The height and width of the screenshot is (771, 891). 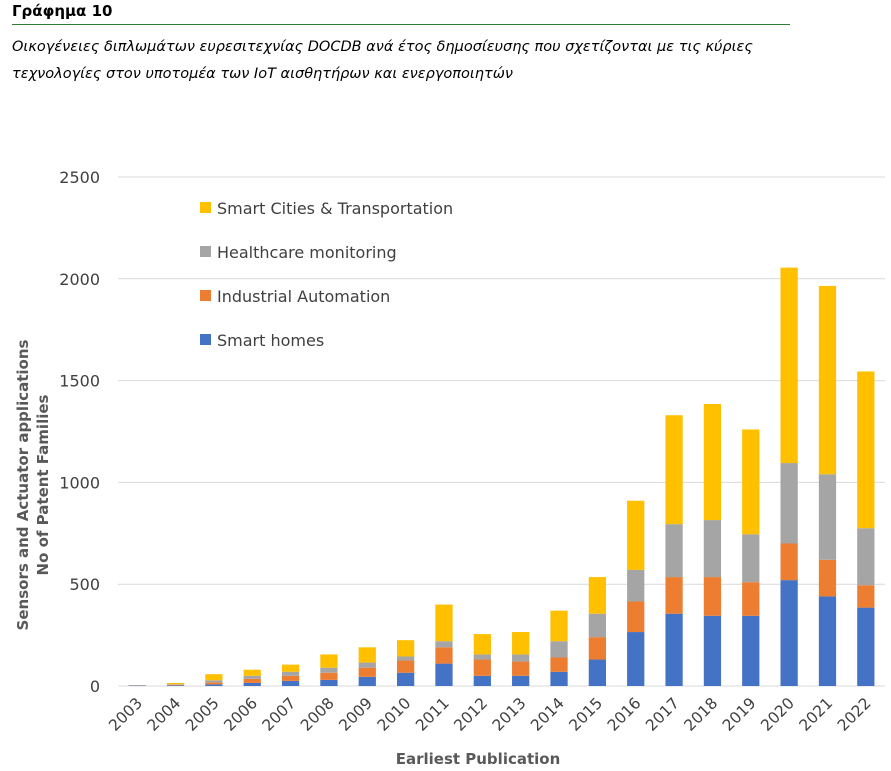 I want to click on bar-smart-cities-transportation-2005, so click(x=214, y=677).